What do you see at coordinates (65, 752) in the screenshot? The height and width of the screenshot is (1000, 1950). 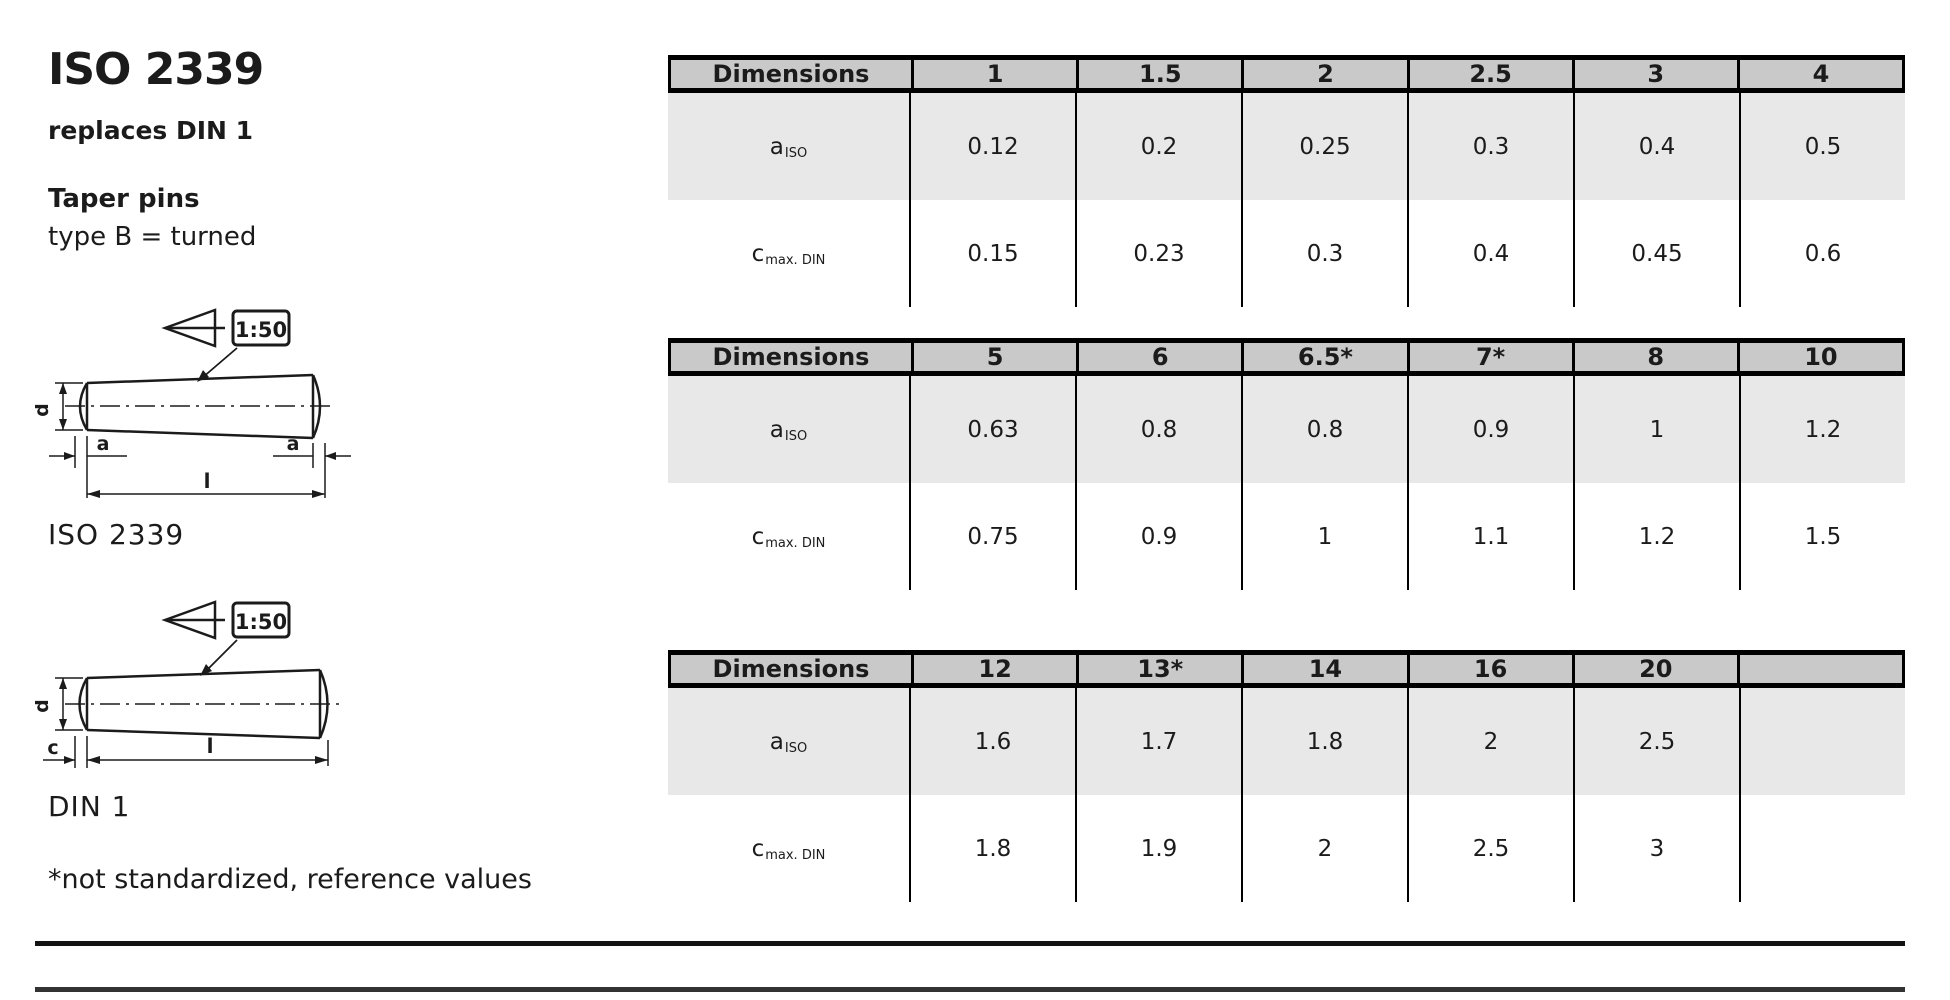 I see `chamfer-dimension: c` at bounding box center [65, 752].